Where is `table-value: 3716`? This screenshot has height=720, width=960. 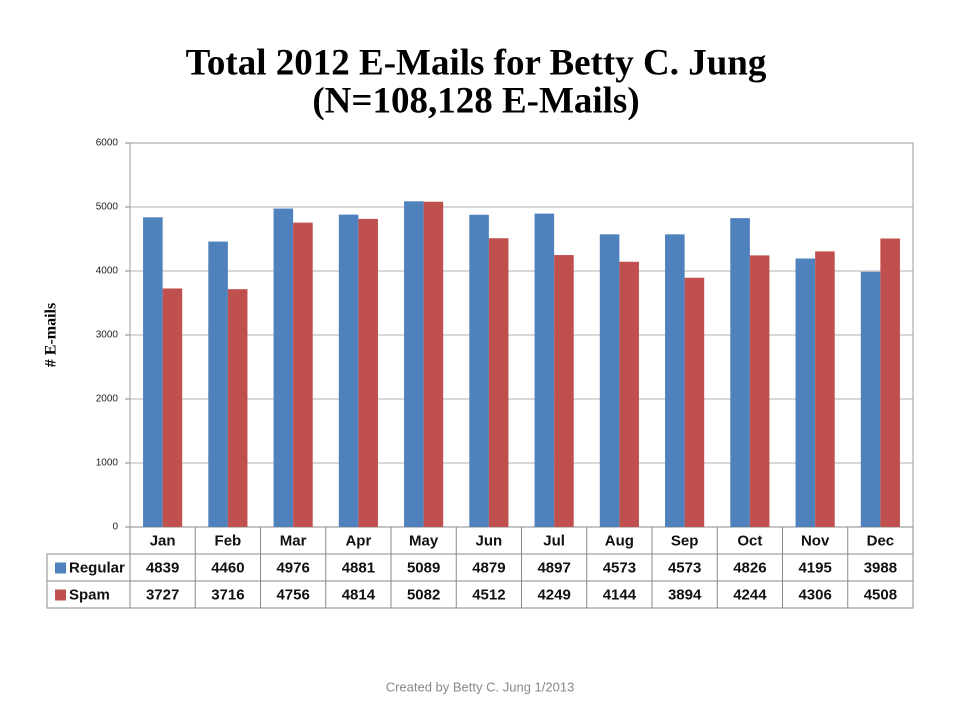 table-value: 3716 is located at coordinates (227, 594).